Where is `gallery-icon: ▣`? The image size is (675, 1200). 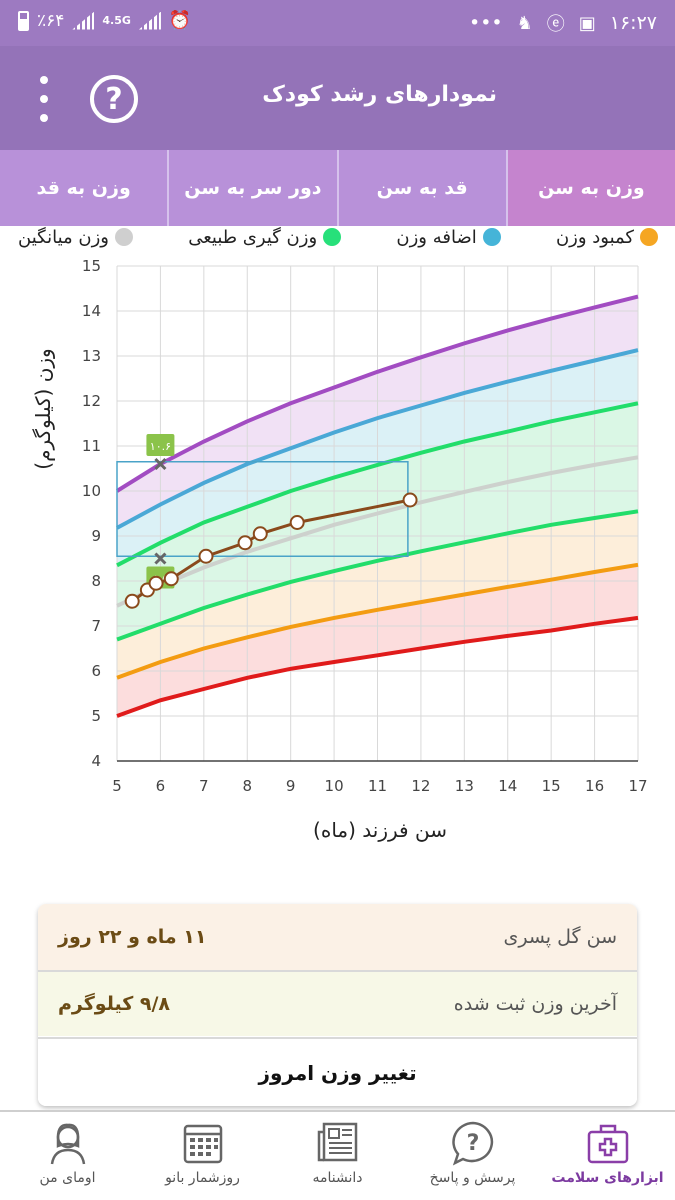 gallery-icon: ▣ is located at coordinates (587, 23).